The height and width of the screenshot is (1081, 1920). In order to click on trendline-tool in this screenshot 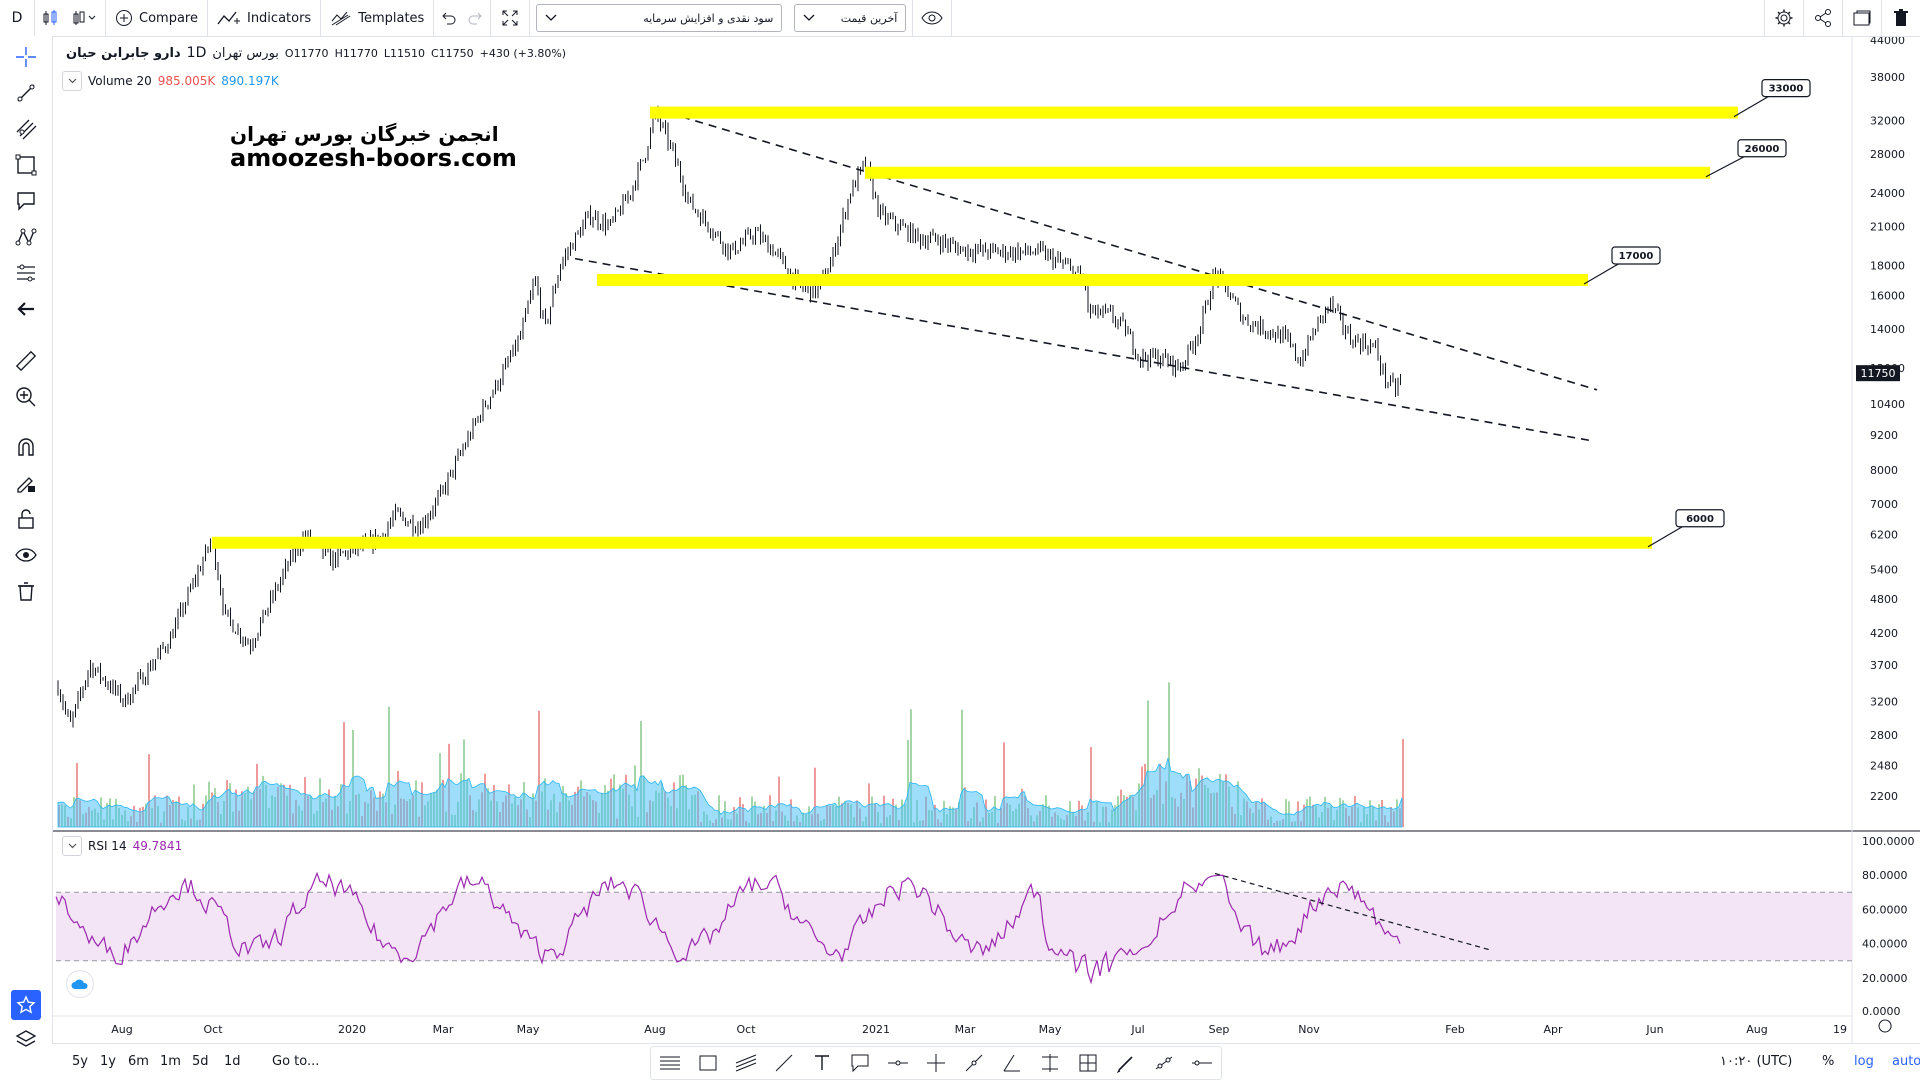, I will do `click(26, 93)`.